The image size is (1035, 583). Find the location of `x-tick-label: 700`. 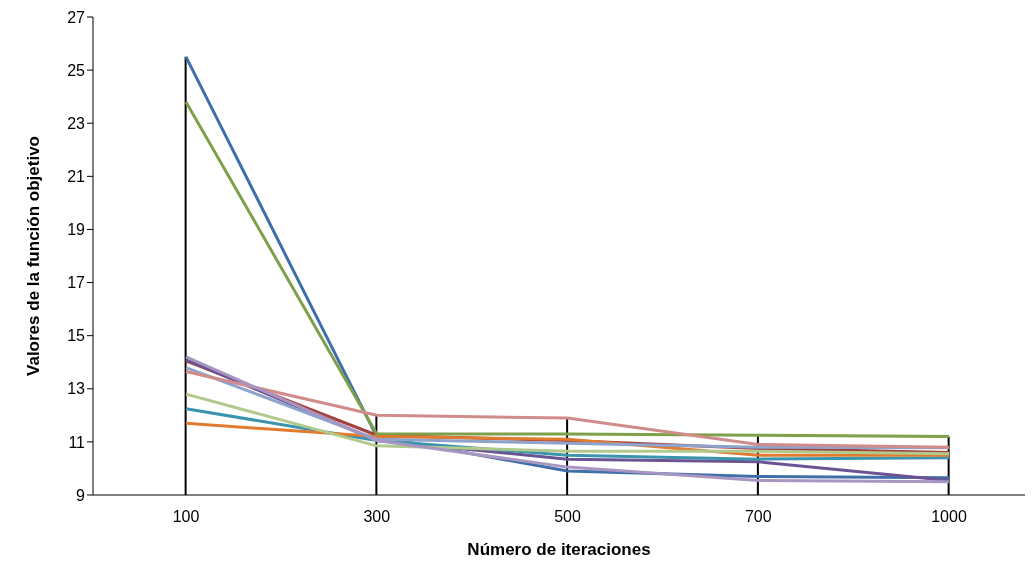

x-tick-label: 700 is located at coordinates (758, 517).